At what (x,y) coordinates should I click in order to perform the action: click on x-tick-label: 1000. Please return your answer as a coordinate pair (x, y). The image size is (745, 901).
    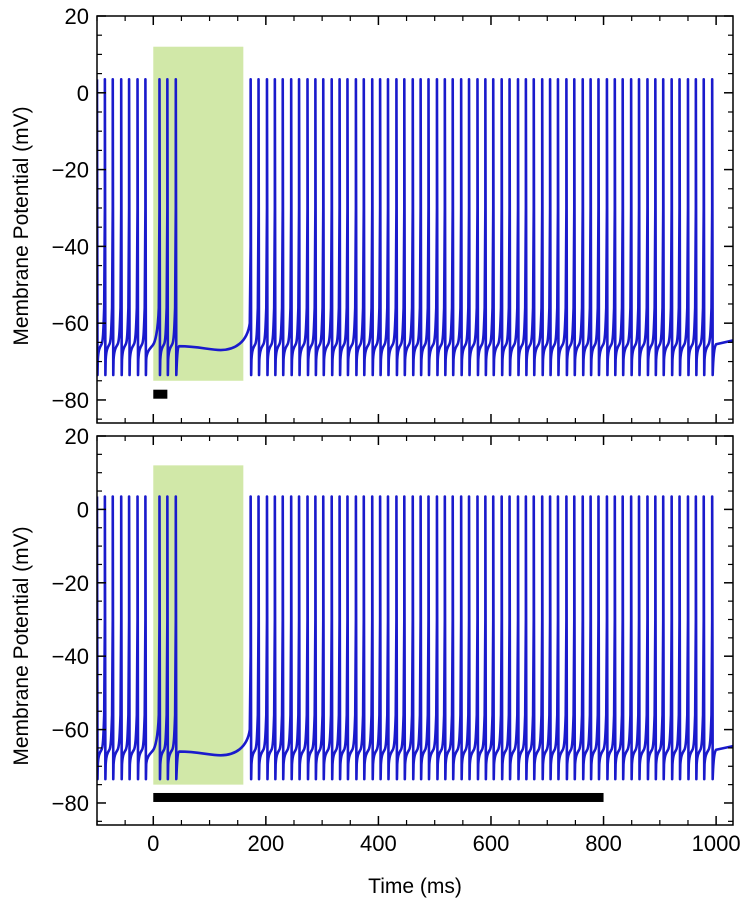
    Looking at the image, I should click on (716, 843).